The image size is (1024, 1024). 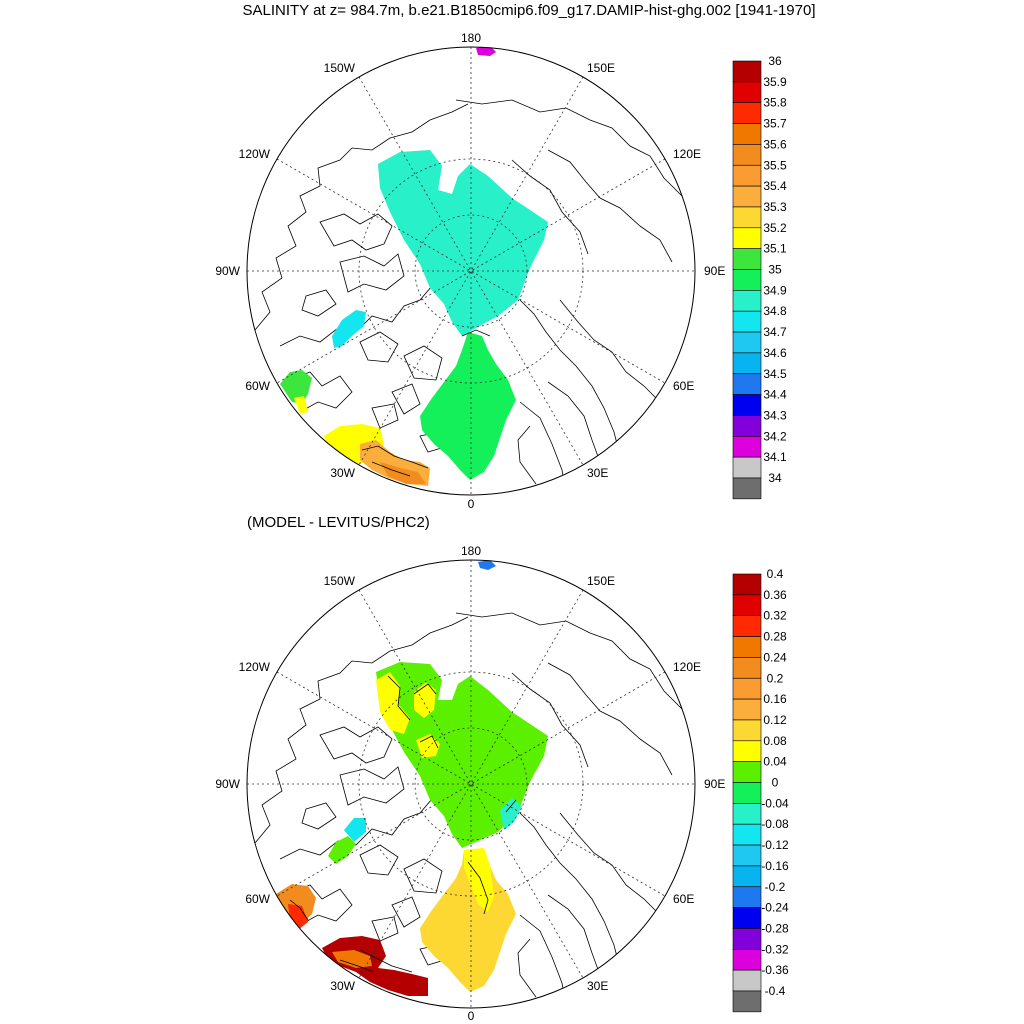 I want to click on bottom-colorbar-tick-label: 0.04, so click(x=775, y=762).